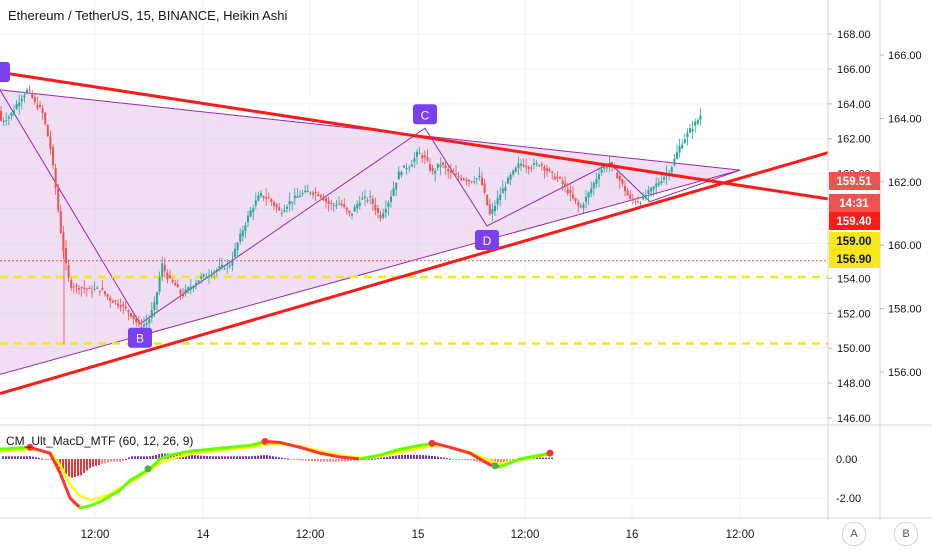  Describe the element at coordinates (901, 214) in the screenshot. I see `price-axis-right: 166.00 164.00 162.00 160.00 158.00 156.00` at that location.